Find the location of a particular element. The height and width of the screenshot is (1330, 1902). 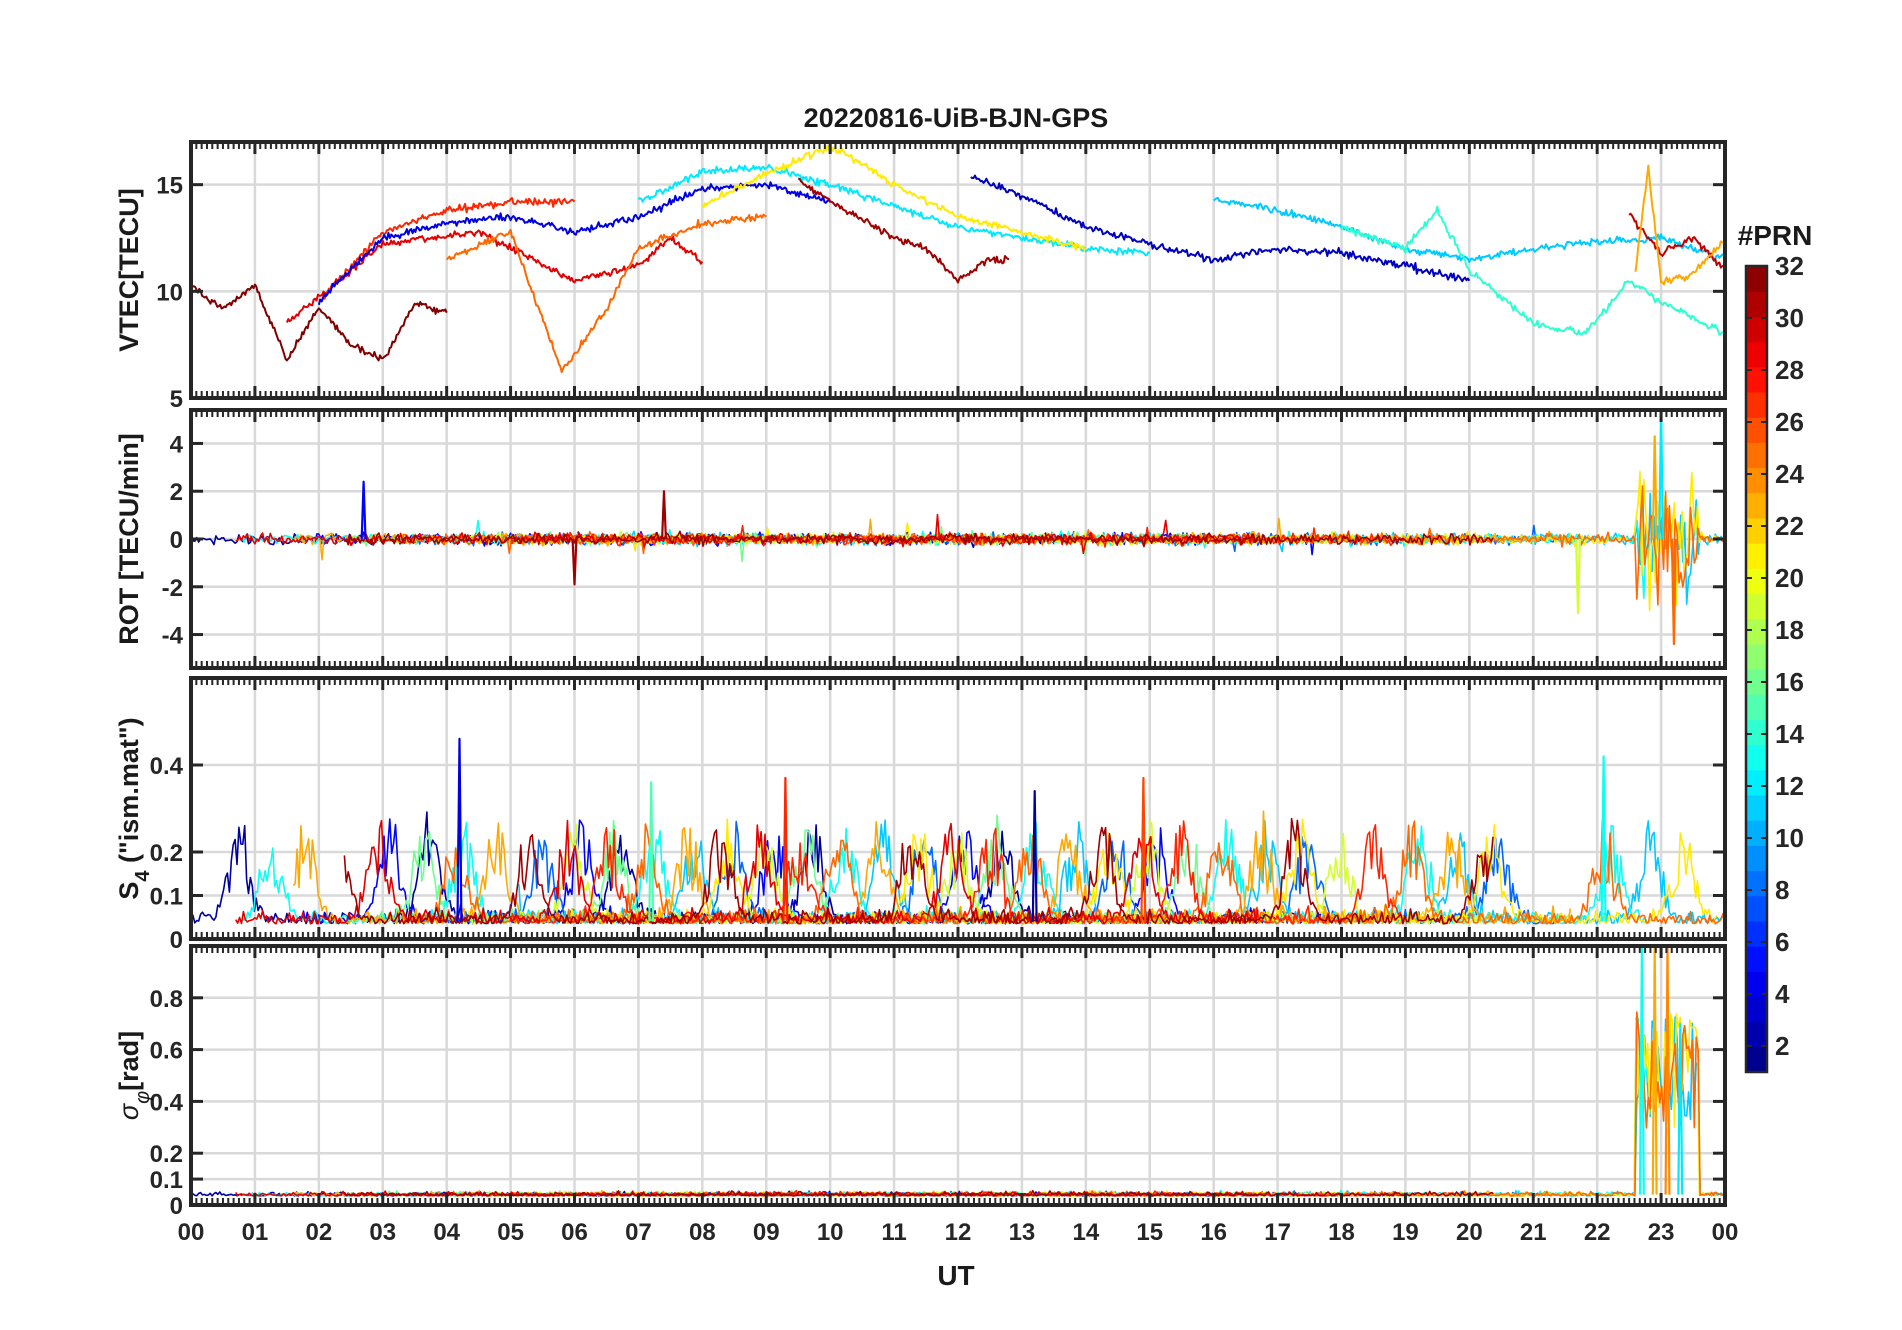

y-tick-label: -2 is located at coordinates (172, 588).